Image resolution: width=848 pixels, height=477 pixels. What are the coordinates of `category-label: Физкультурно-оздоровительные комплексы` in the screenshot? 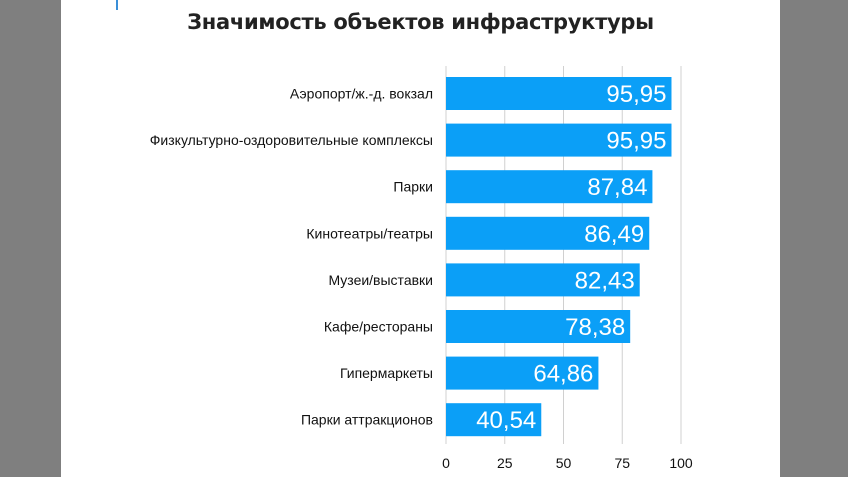 It's located at (291, 140).